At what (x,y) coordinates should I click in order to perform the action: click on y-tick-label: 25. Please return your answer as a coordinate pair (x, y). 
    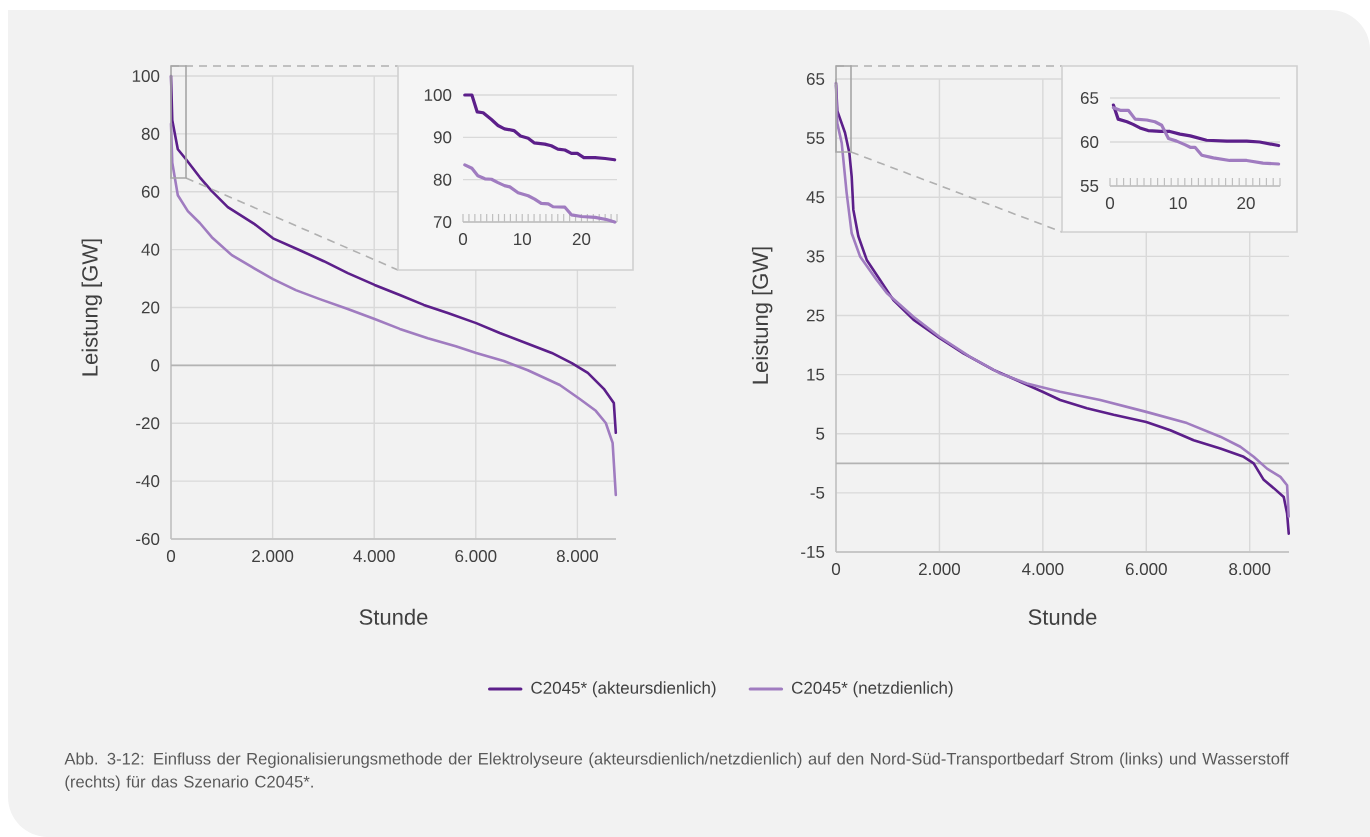
    Looking at the image, I should click on (815, 315).